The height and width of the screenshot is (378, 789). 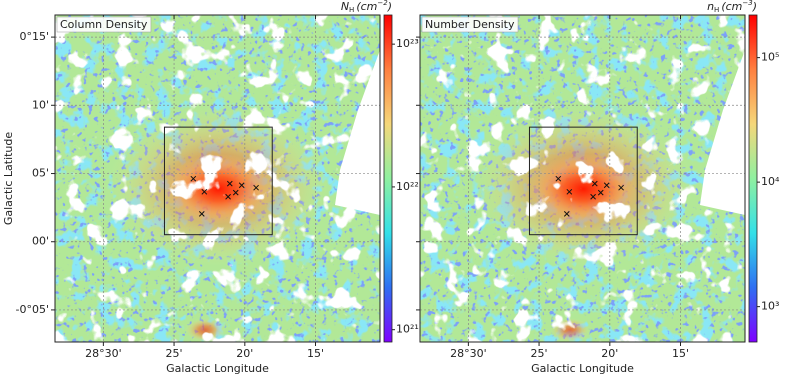 I want to click on colorbar-label: nH (cm−3), so click(x=732, y=7).